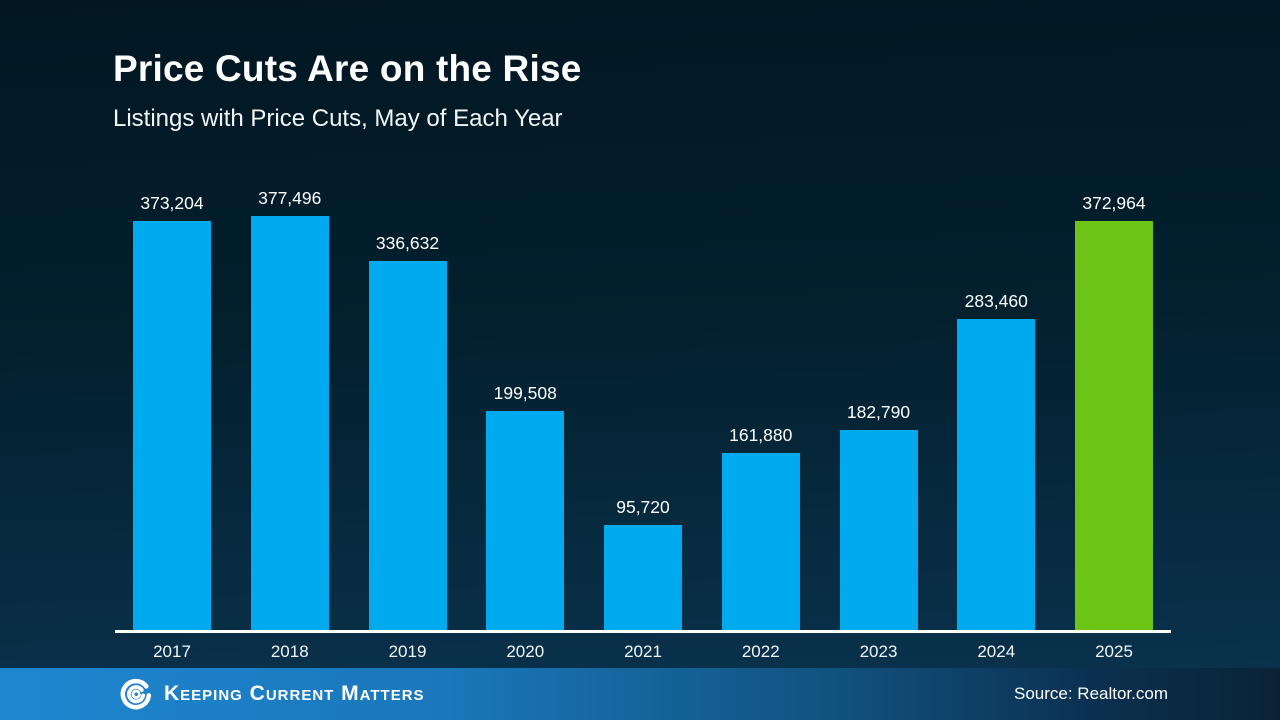 This screenshot has width=1280, height=720. Describe the element at coordinates (525, 520) in the screenshot. I see `bar-2020` at that location.